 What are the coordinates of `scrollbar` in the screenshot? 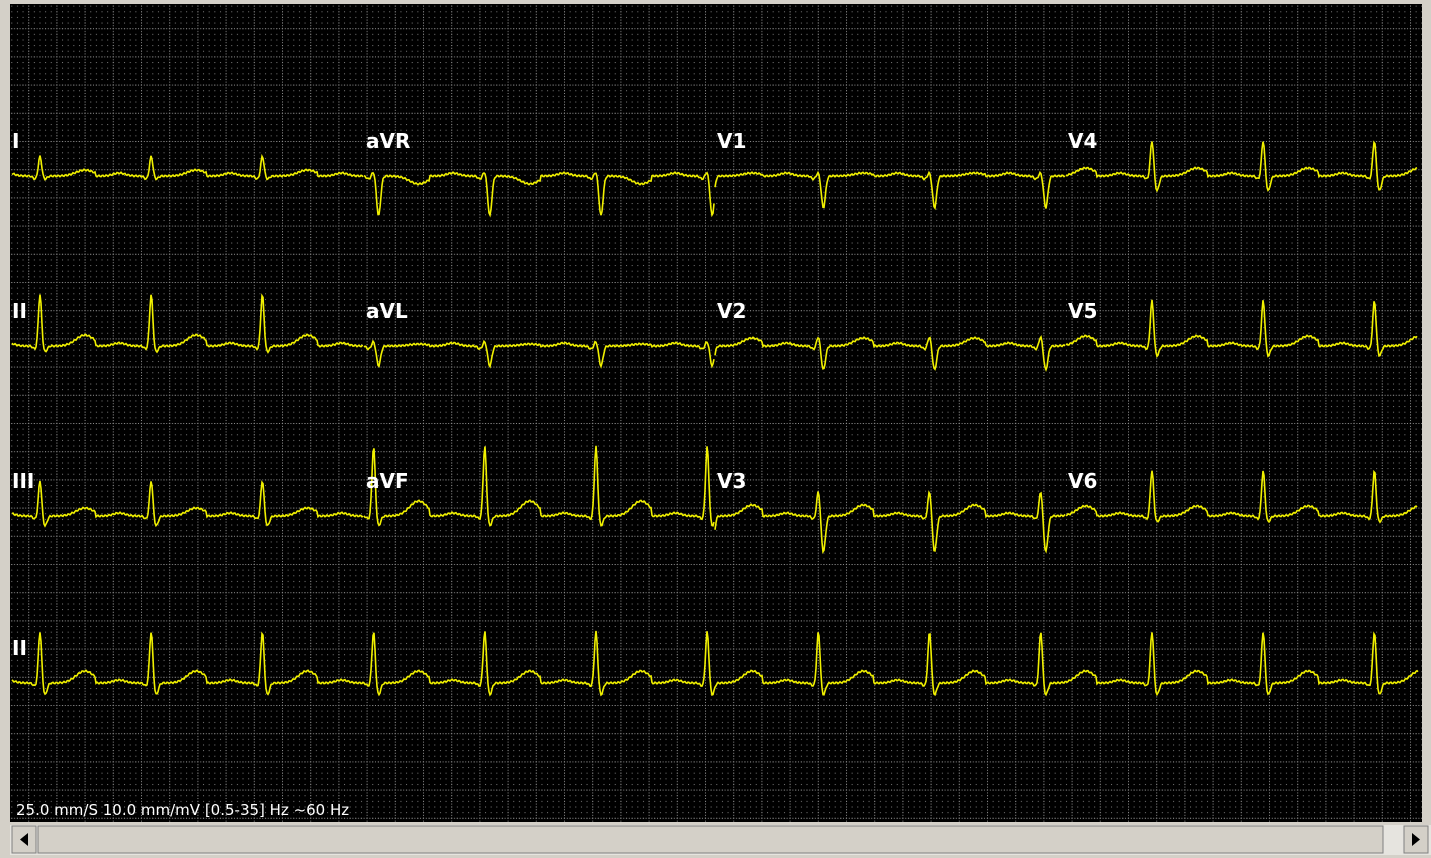 It's located at (720, 840).